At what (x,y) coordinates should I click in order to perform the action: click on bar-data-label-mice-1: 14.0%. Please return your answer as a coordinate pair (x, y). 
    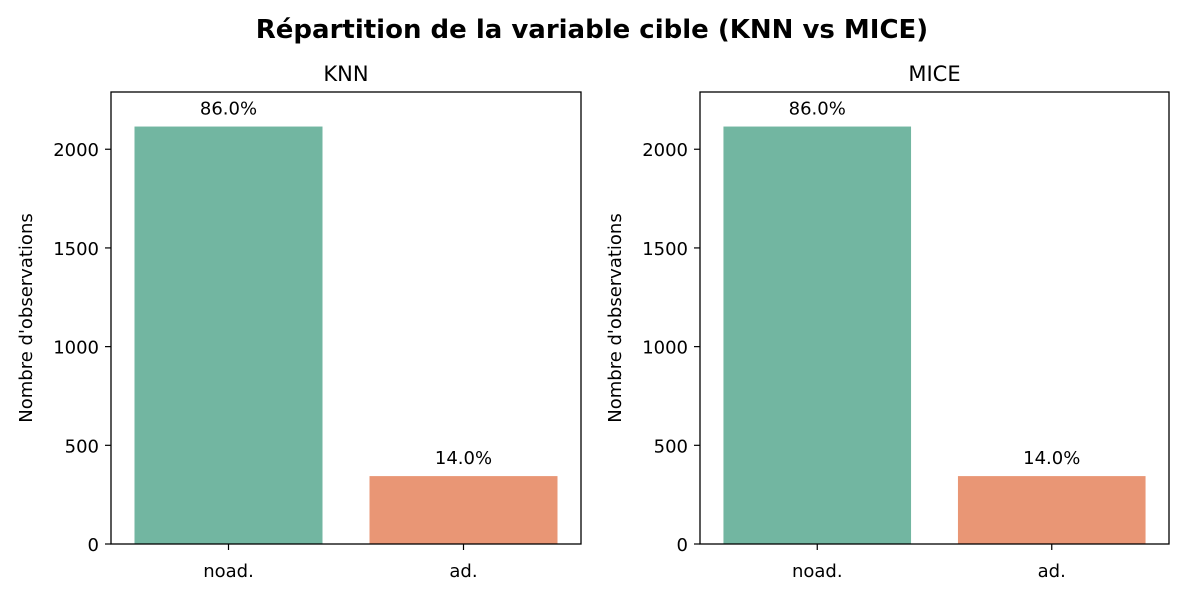
    Looking at the image, I should click on (1051, 458).